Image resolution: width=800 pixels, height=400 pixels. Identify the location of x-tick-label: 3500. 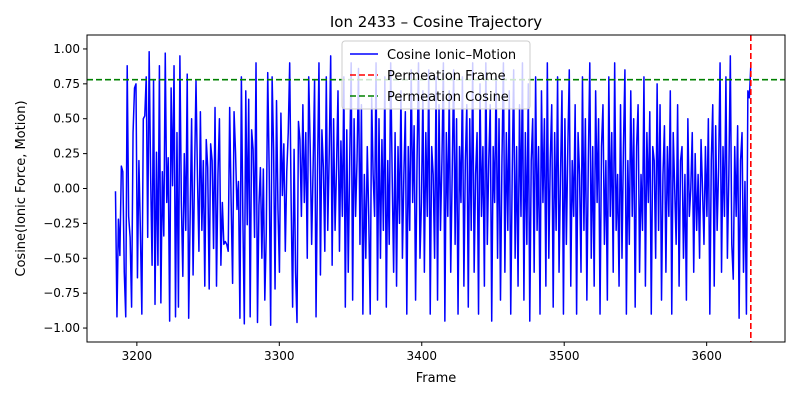
(564, 356).